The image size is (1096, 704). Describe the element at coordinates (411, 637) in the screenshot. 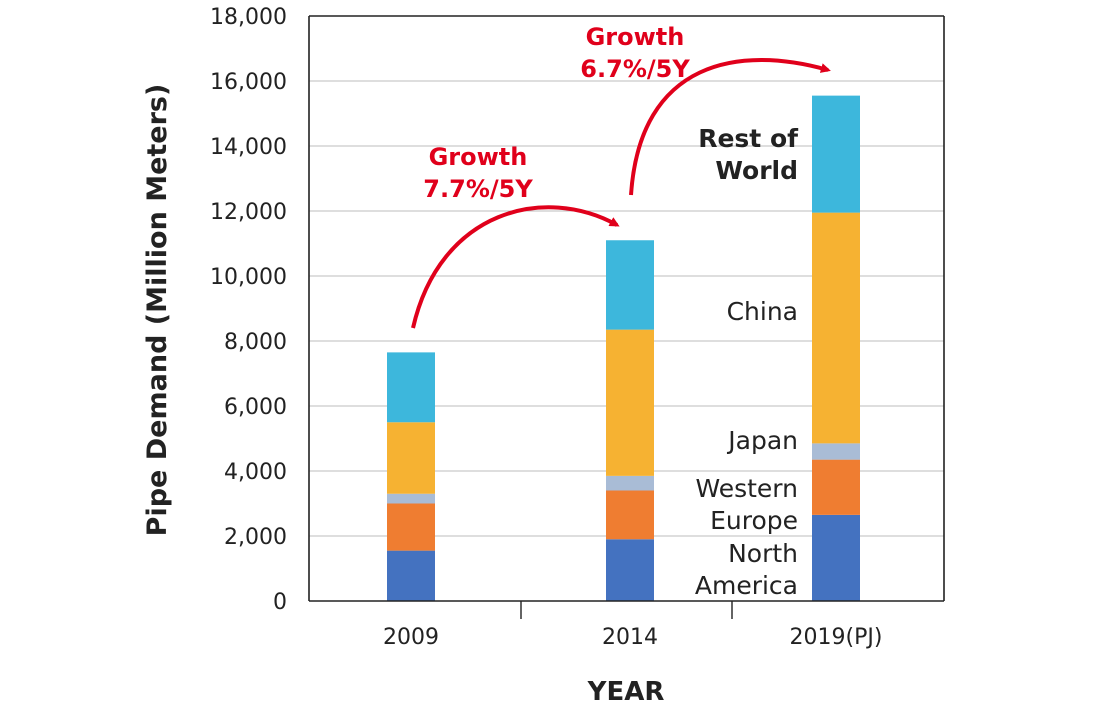

I see `x-tick-label: 2009` at that location.